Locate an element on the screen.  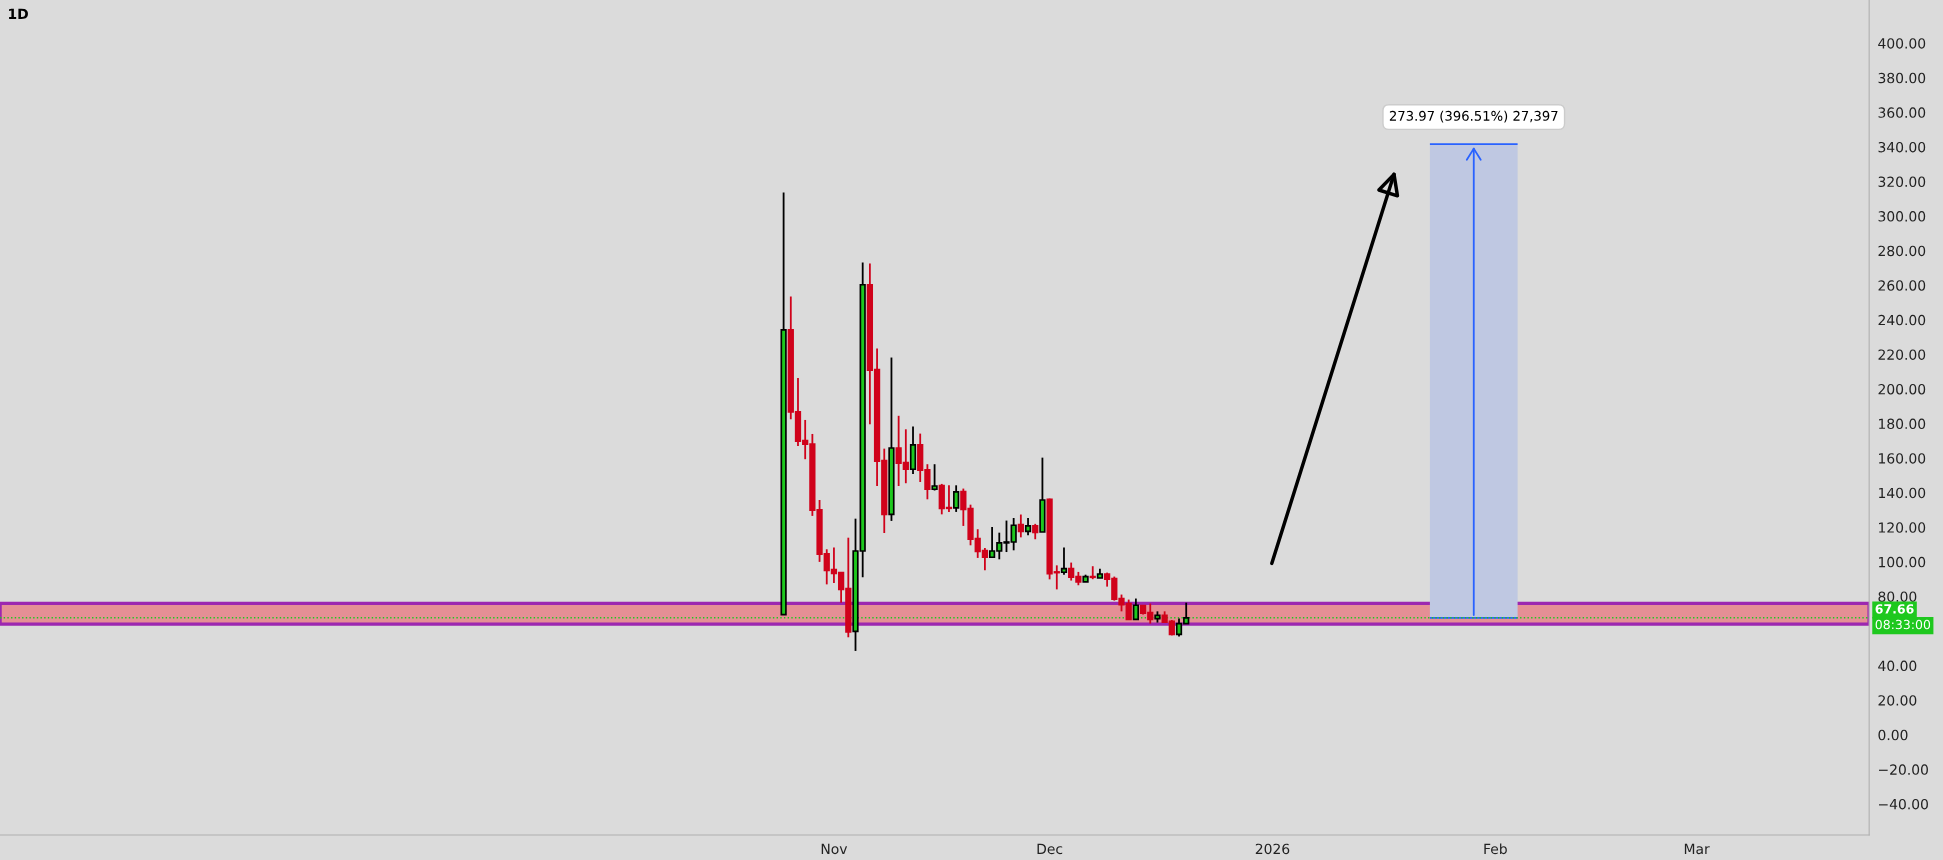
y-tick-label: 320.00 is located at coordinates (1902, 182).